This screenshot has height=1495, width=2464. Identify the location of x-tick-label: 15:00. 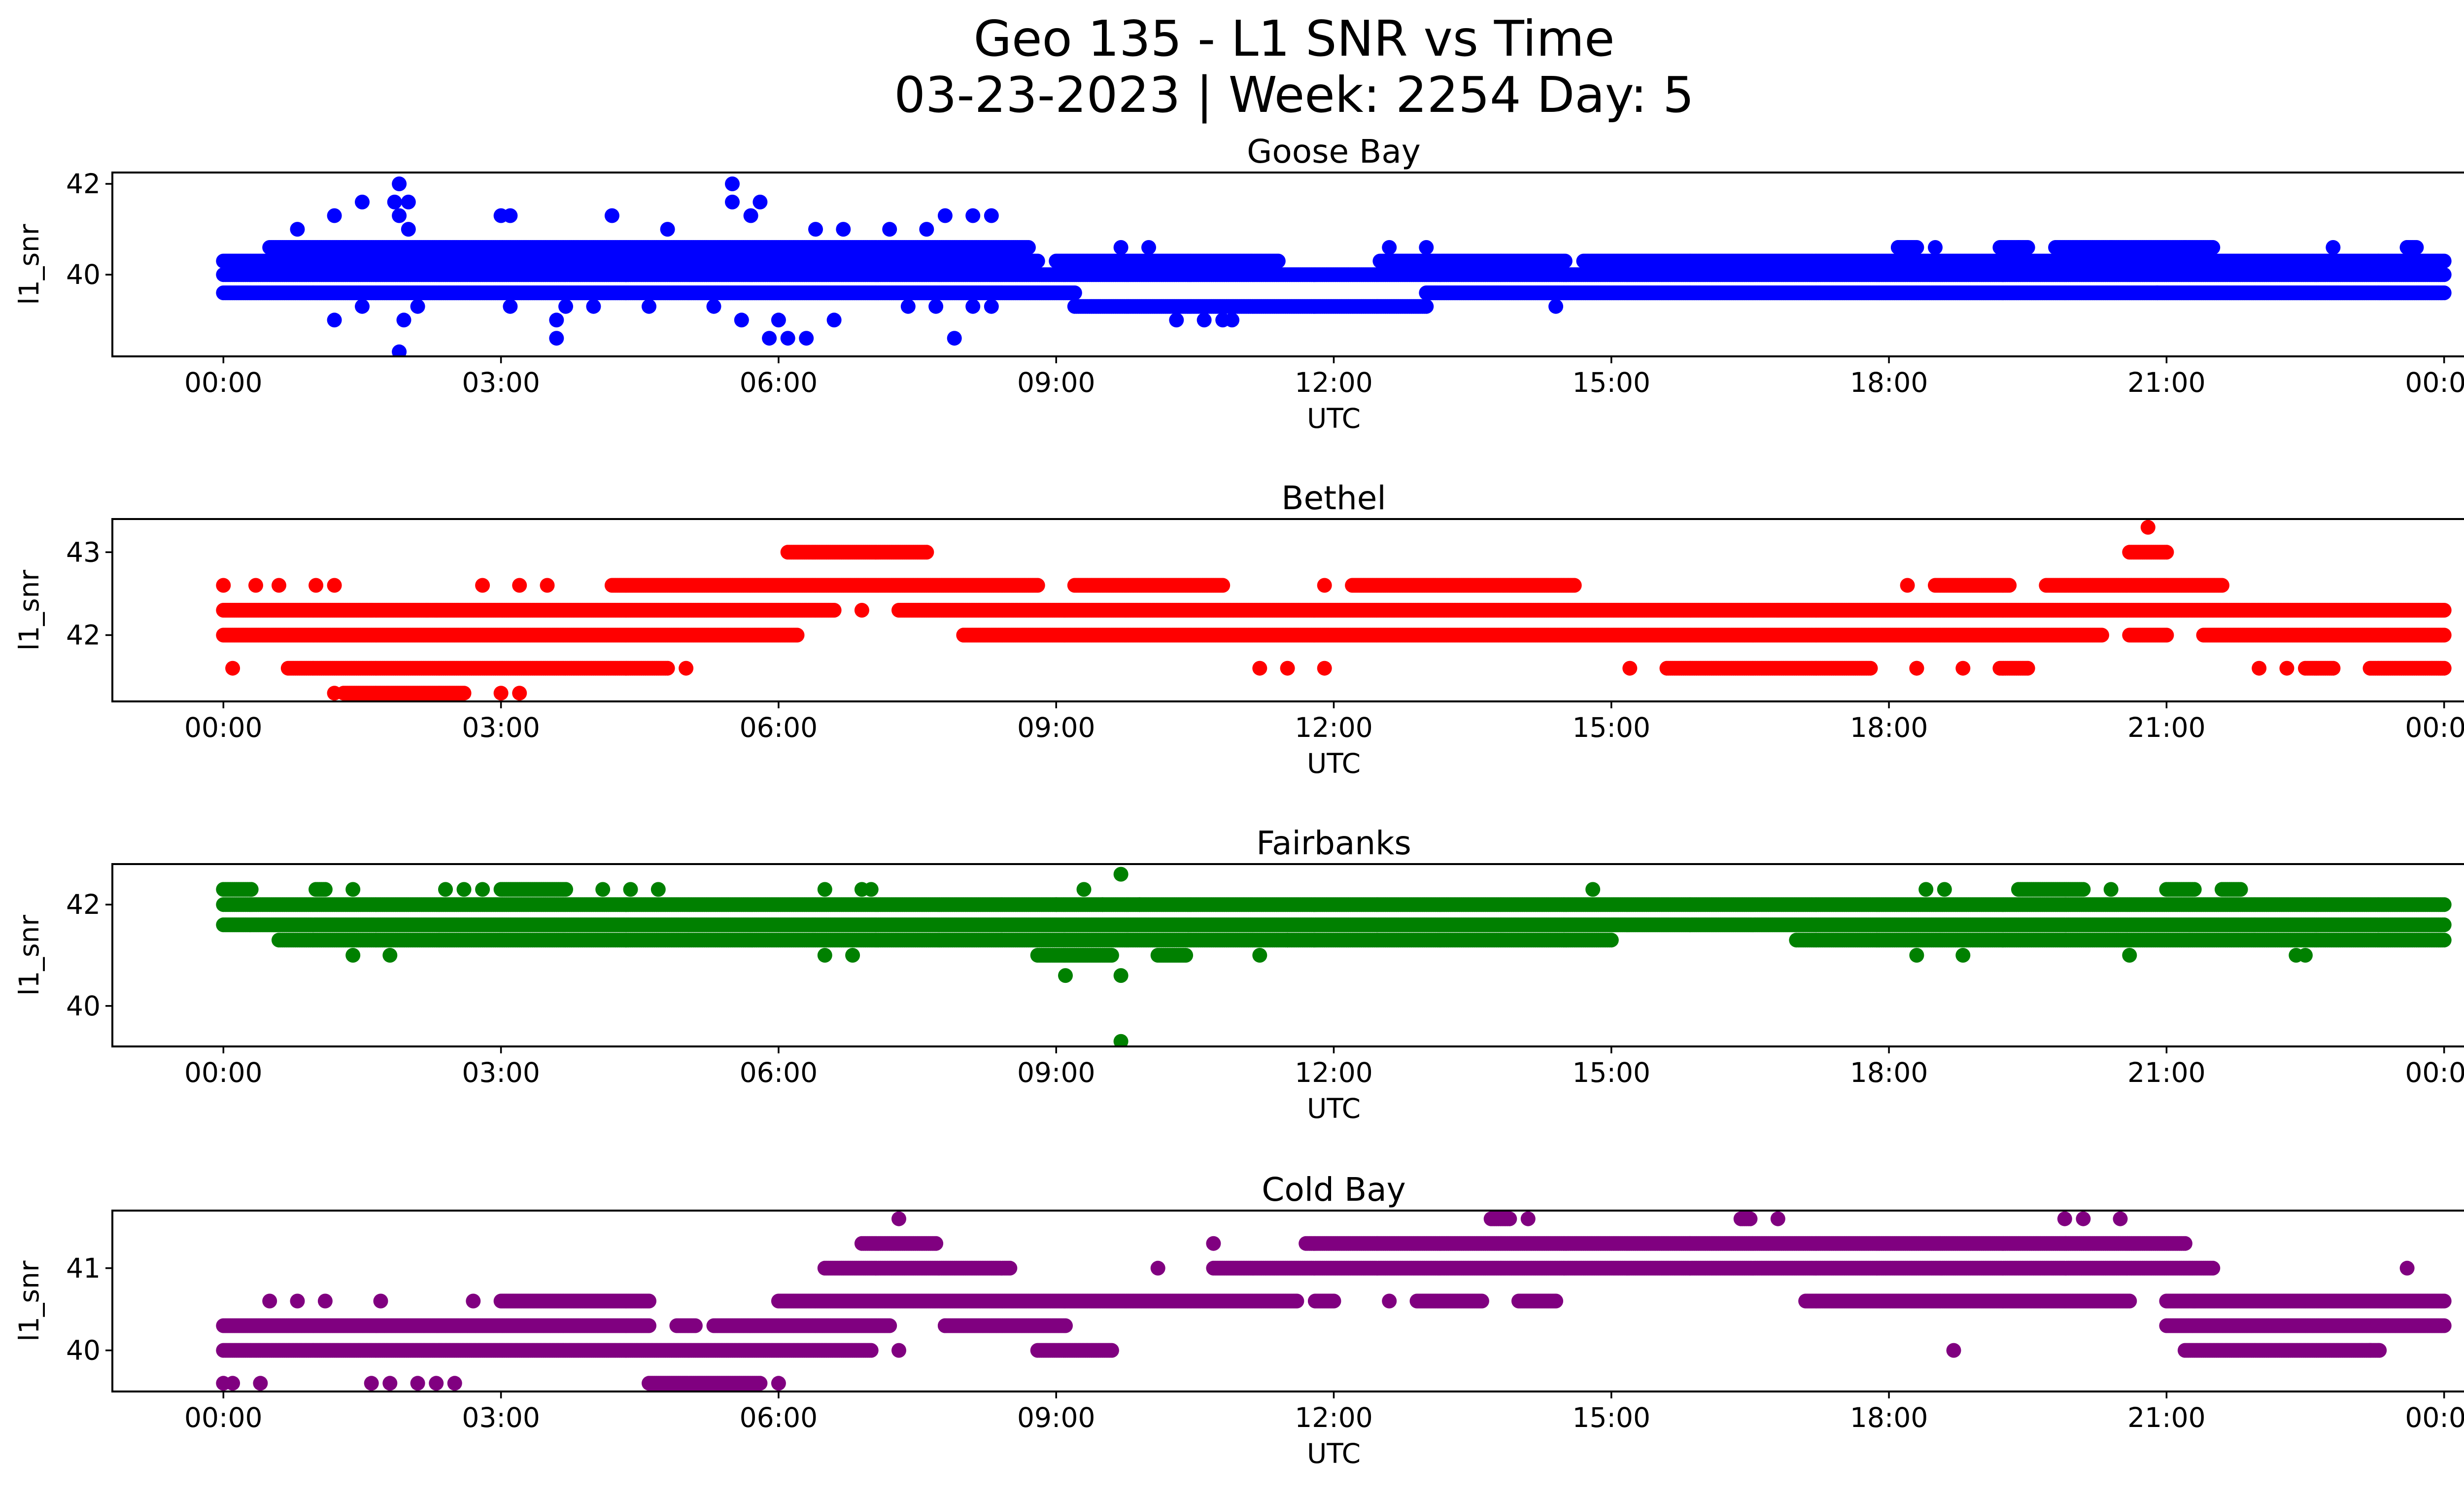
(1612, 382).